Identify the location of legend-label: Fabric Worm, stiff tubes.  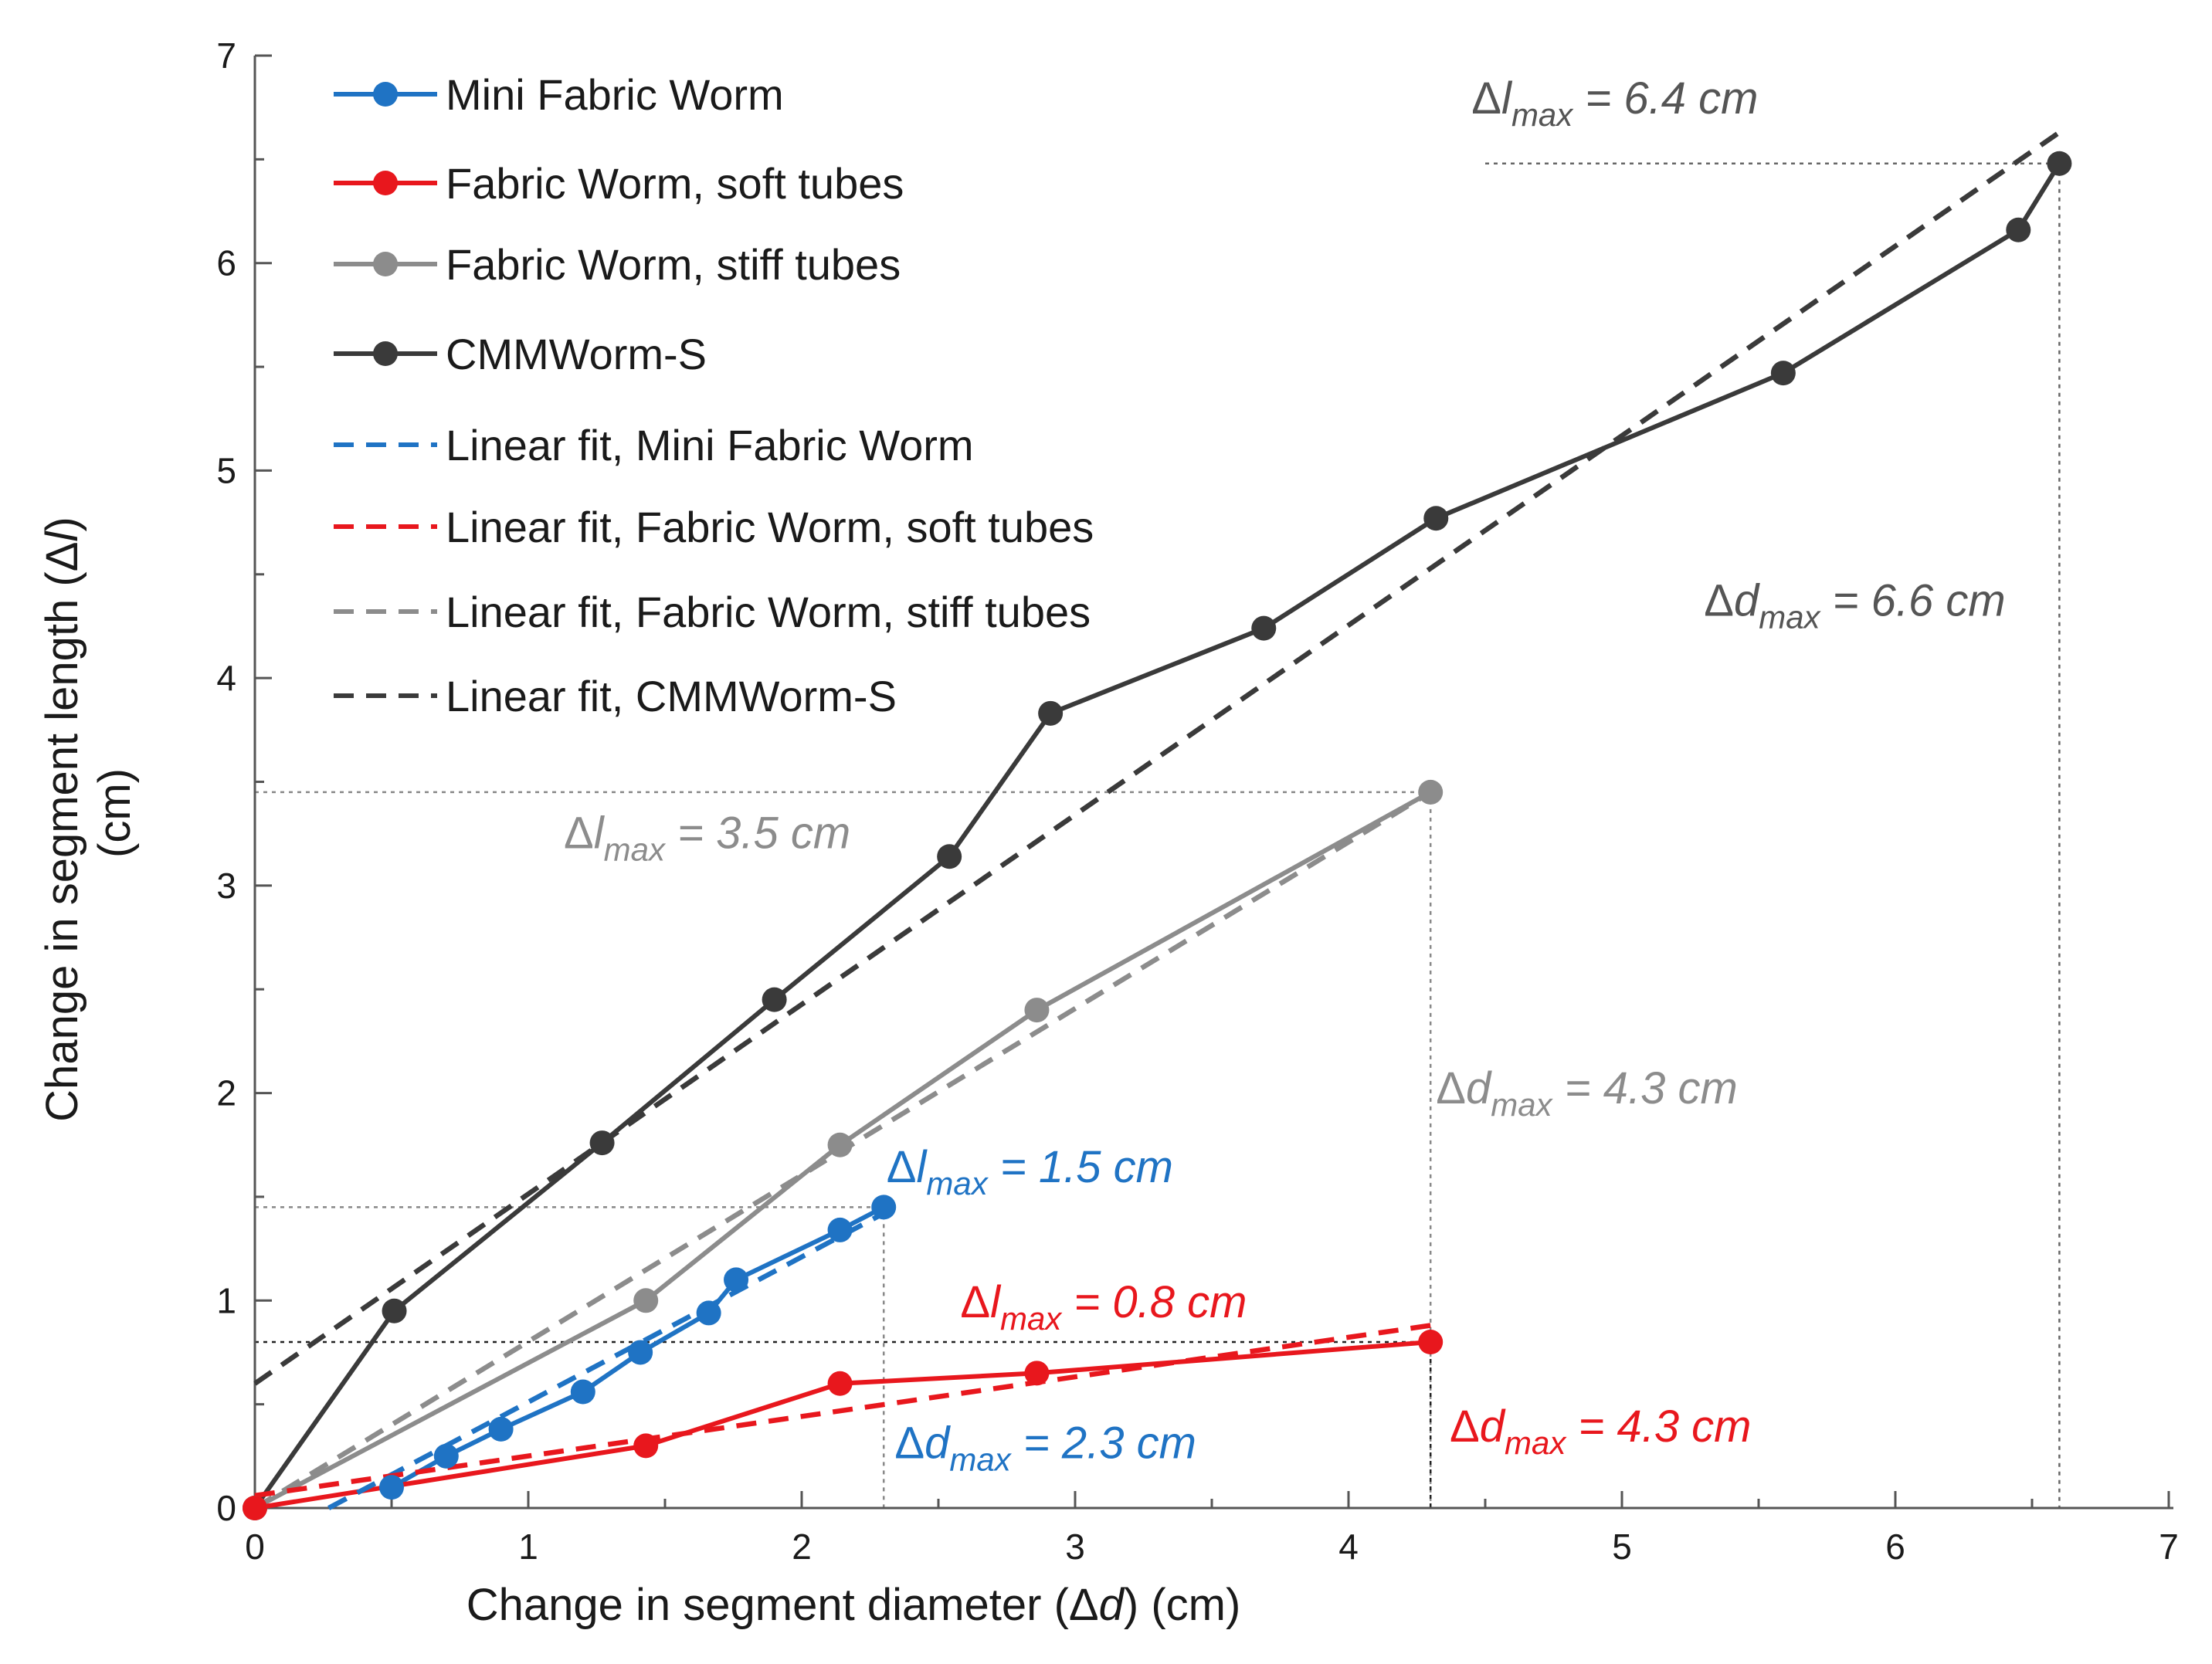
(673, 264).